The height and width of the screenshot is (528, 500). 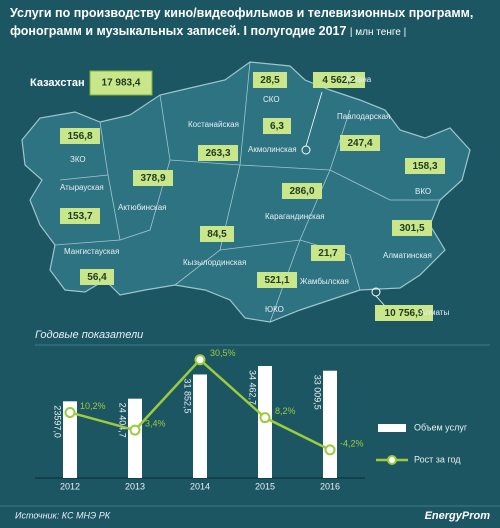 What do you see at coordinates (378, 32) in the screenshot?
I see `unit: | млн тенге |` at bounding box center [378, 32].